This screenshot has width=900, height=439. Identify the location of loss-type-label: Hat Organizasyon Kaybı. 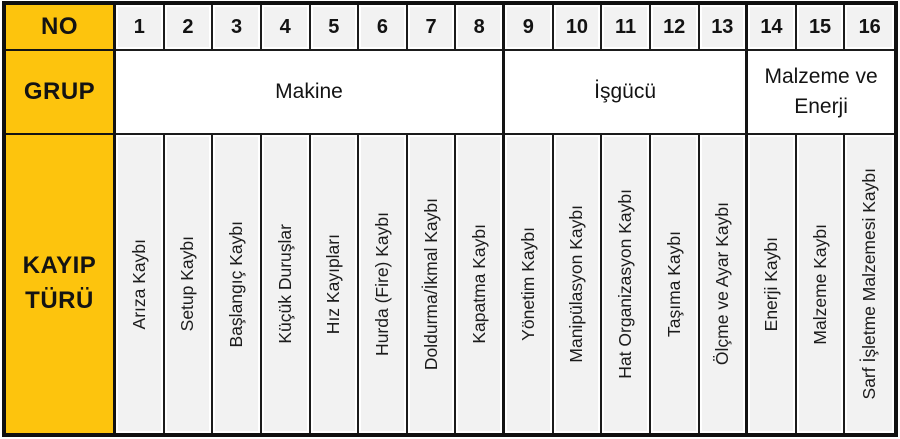
(625, 284).